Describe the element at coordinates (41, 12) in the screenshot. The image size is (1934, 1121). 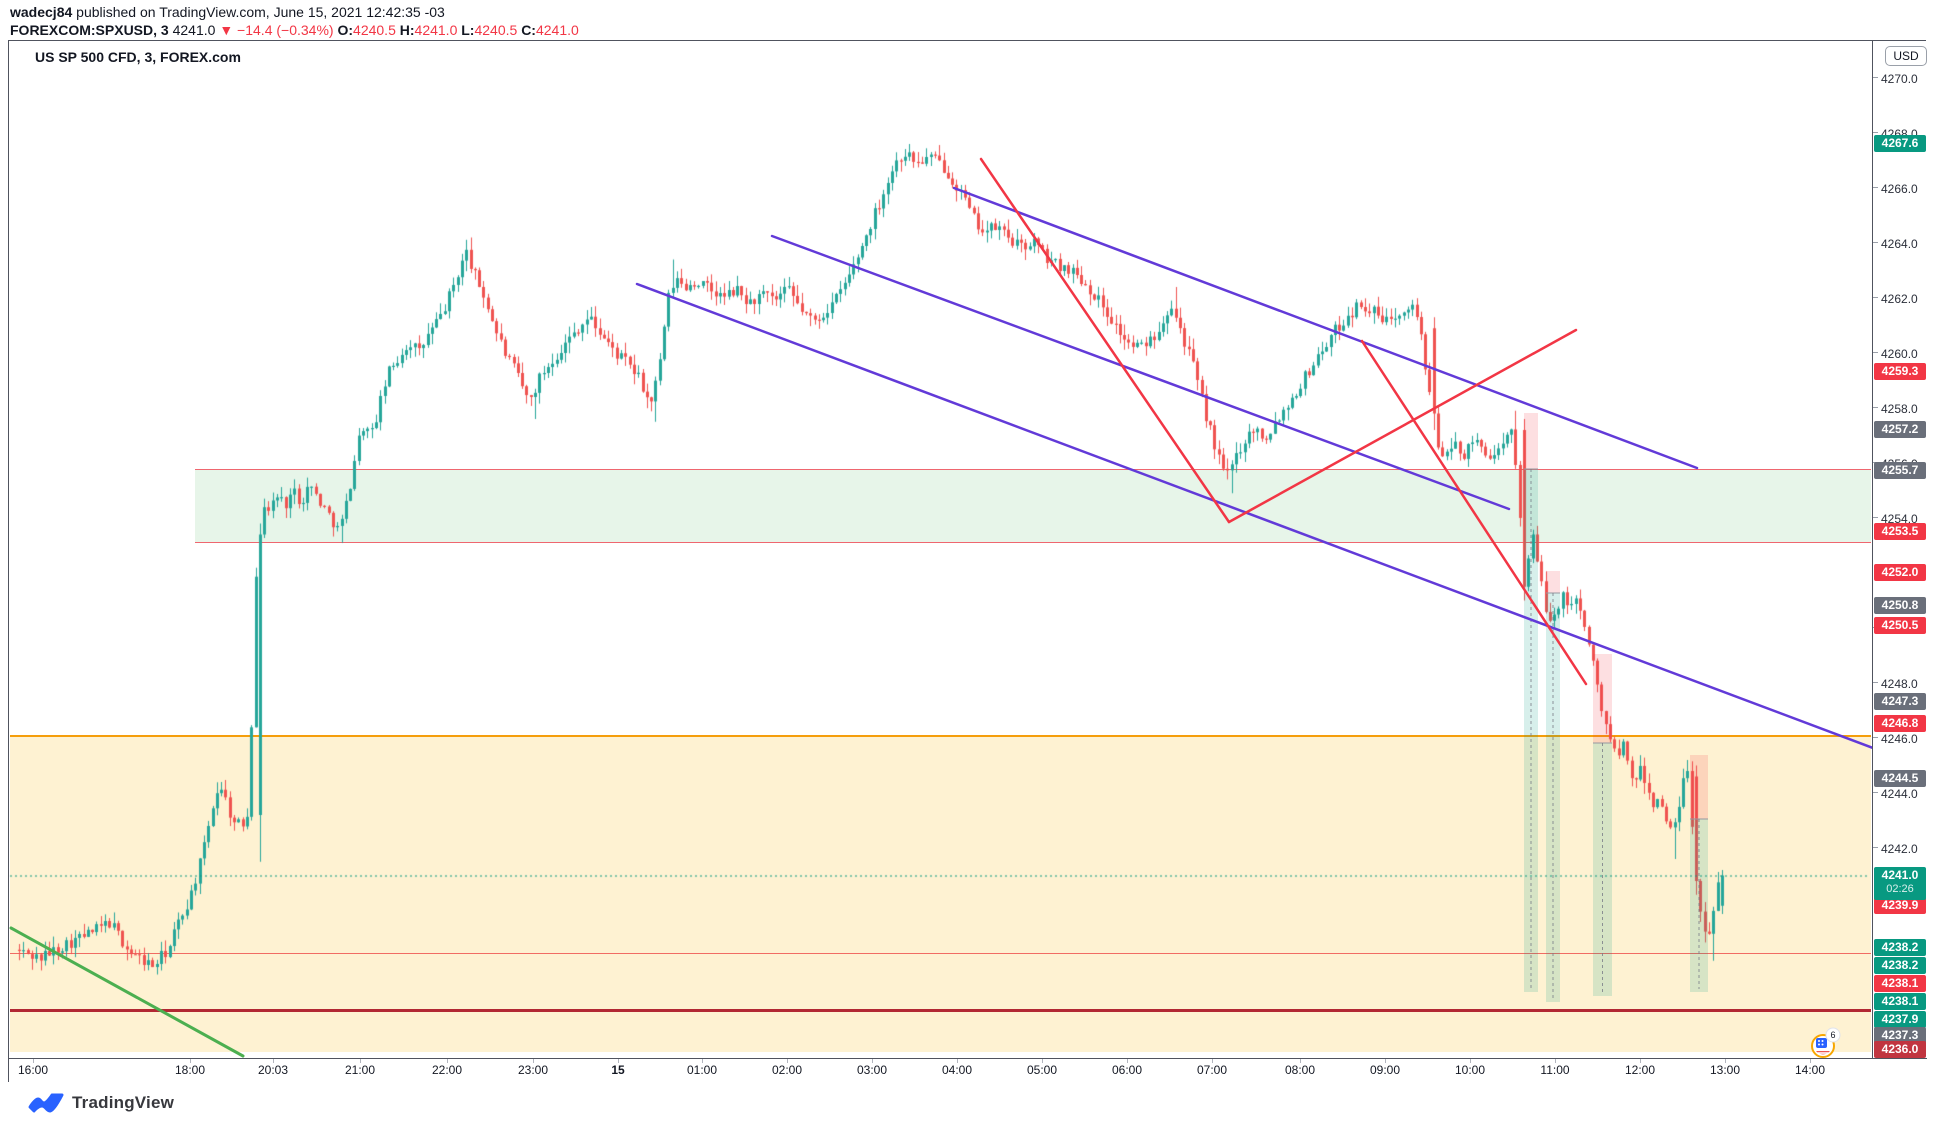
I see `author-name: wadecj84` at that location.